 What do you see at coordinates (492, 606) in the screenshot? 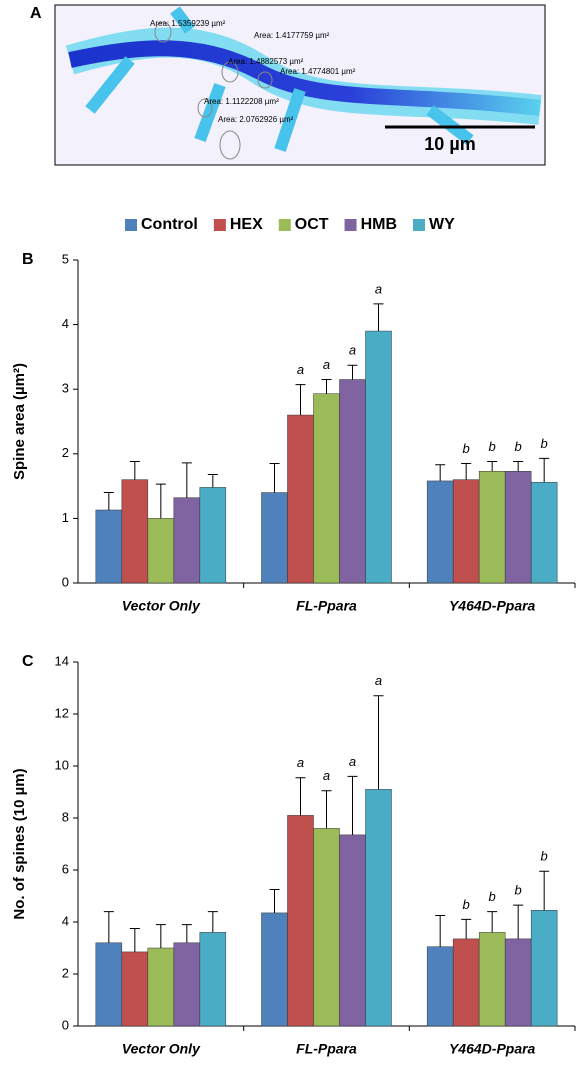
I see `x-tick-label: Y464D-Ppara` at bounding box center [492, 606].